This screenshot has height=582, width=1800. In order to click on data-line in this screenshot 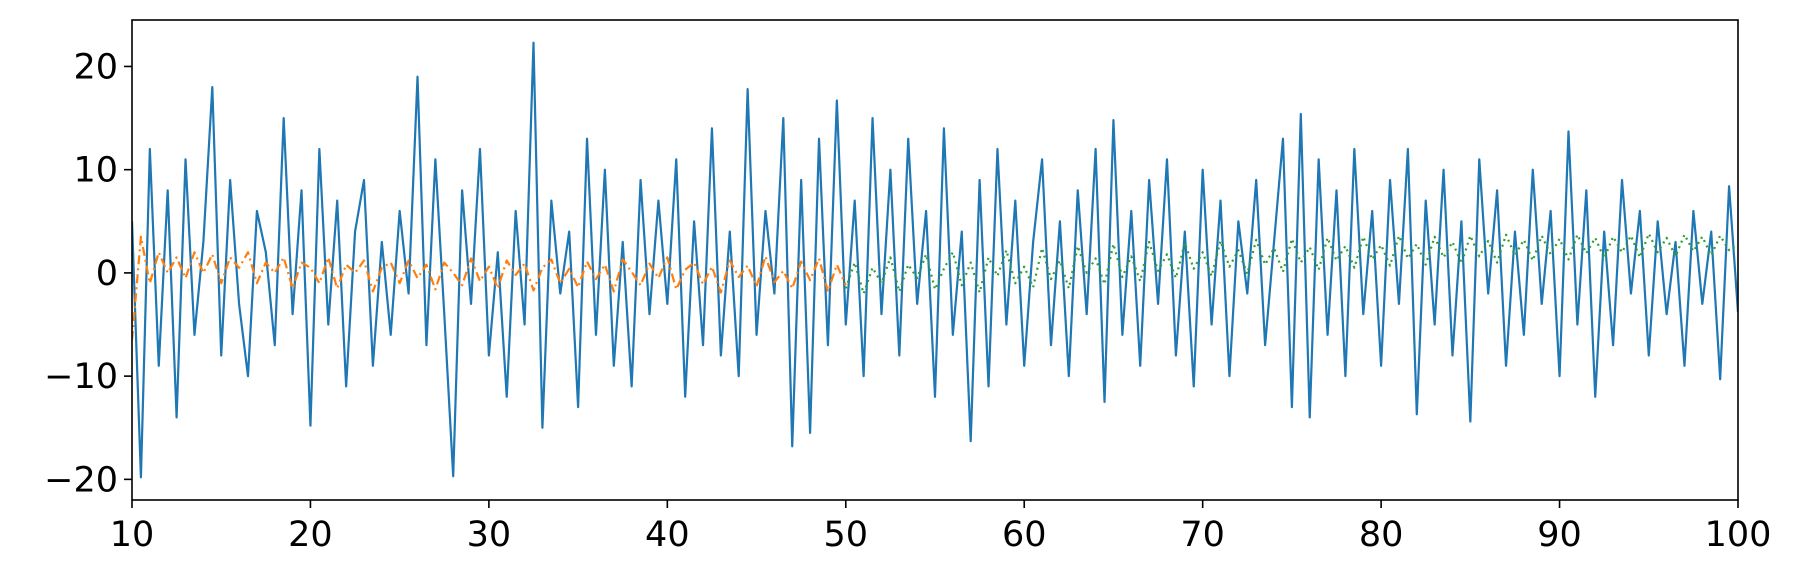, I will do `click(489, 288)`.